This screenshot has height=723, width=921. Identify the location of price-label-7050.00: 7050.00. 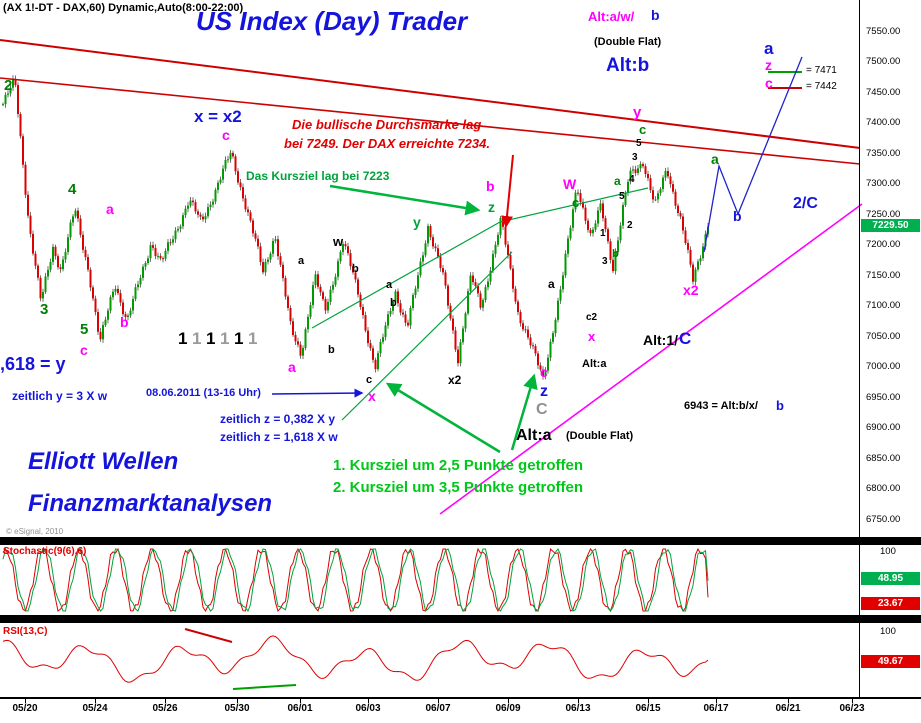
(883, 336).